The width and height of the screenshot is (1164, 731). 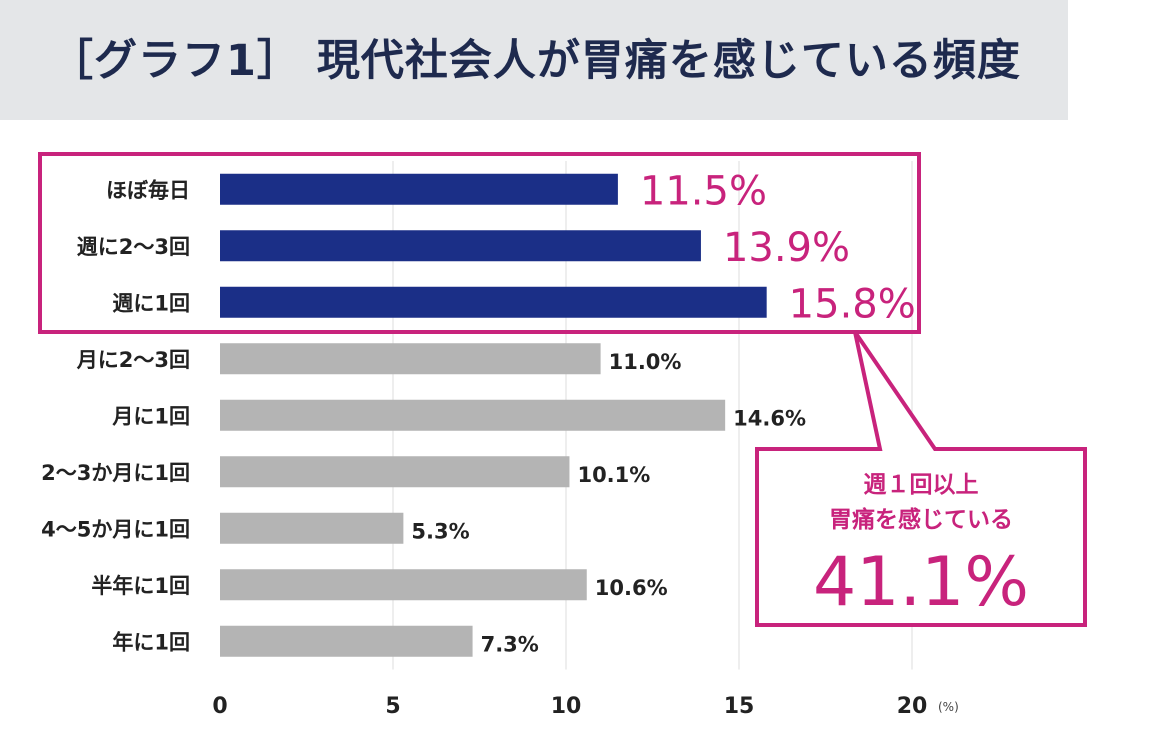 I want to click on value-label: 10.1%, so click(x=613, y=475).